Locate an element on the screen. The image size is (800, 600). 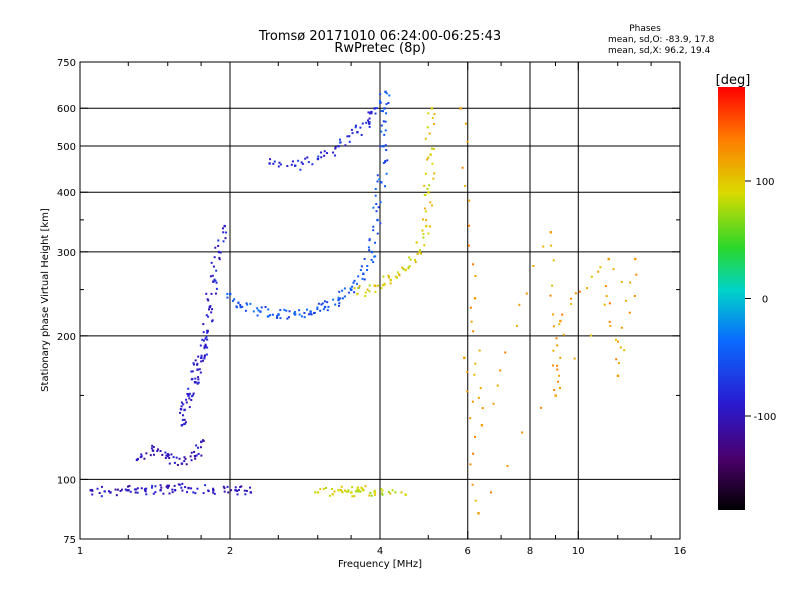
series-f2-o-mode-upper-branch is located at coordinates (323, 139).